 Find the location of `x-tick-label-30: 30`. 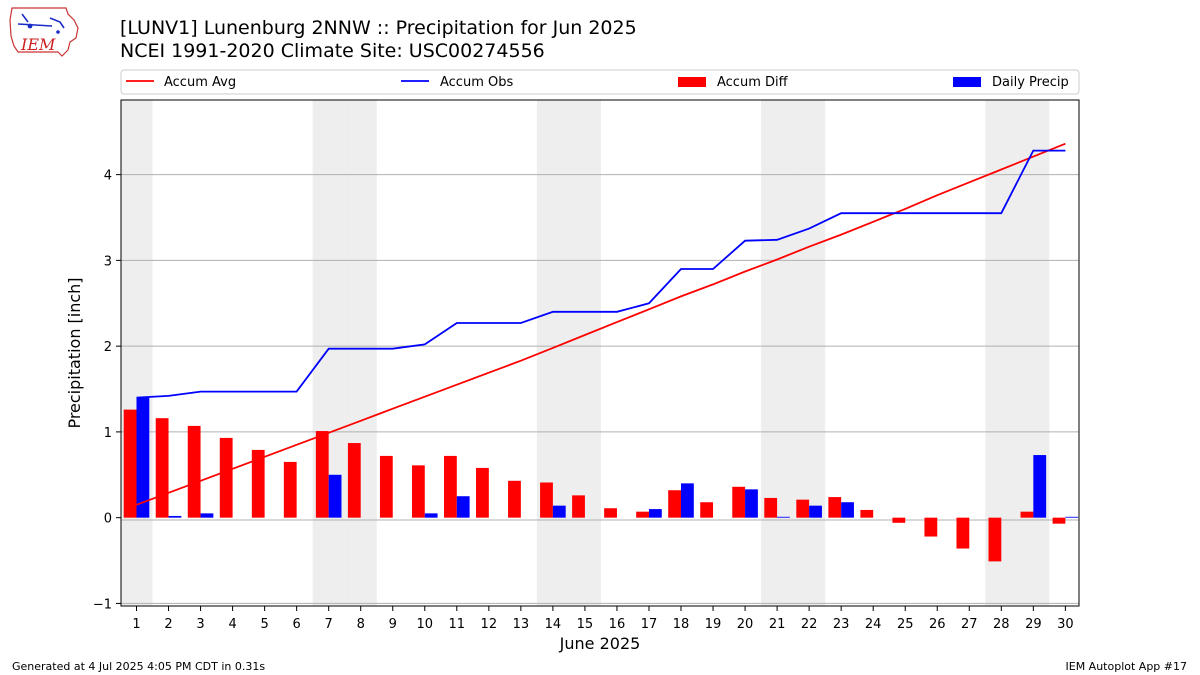

x-tick-label-30: 30 is located at coordinates (1065, 624).